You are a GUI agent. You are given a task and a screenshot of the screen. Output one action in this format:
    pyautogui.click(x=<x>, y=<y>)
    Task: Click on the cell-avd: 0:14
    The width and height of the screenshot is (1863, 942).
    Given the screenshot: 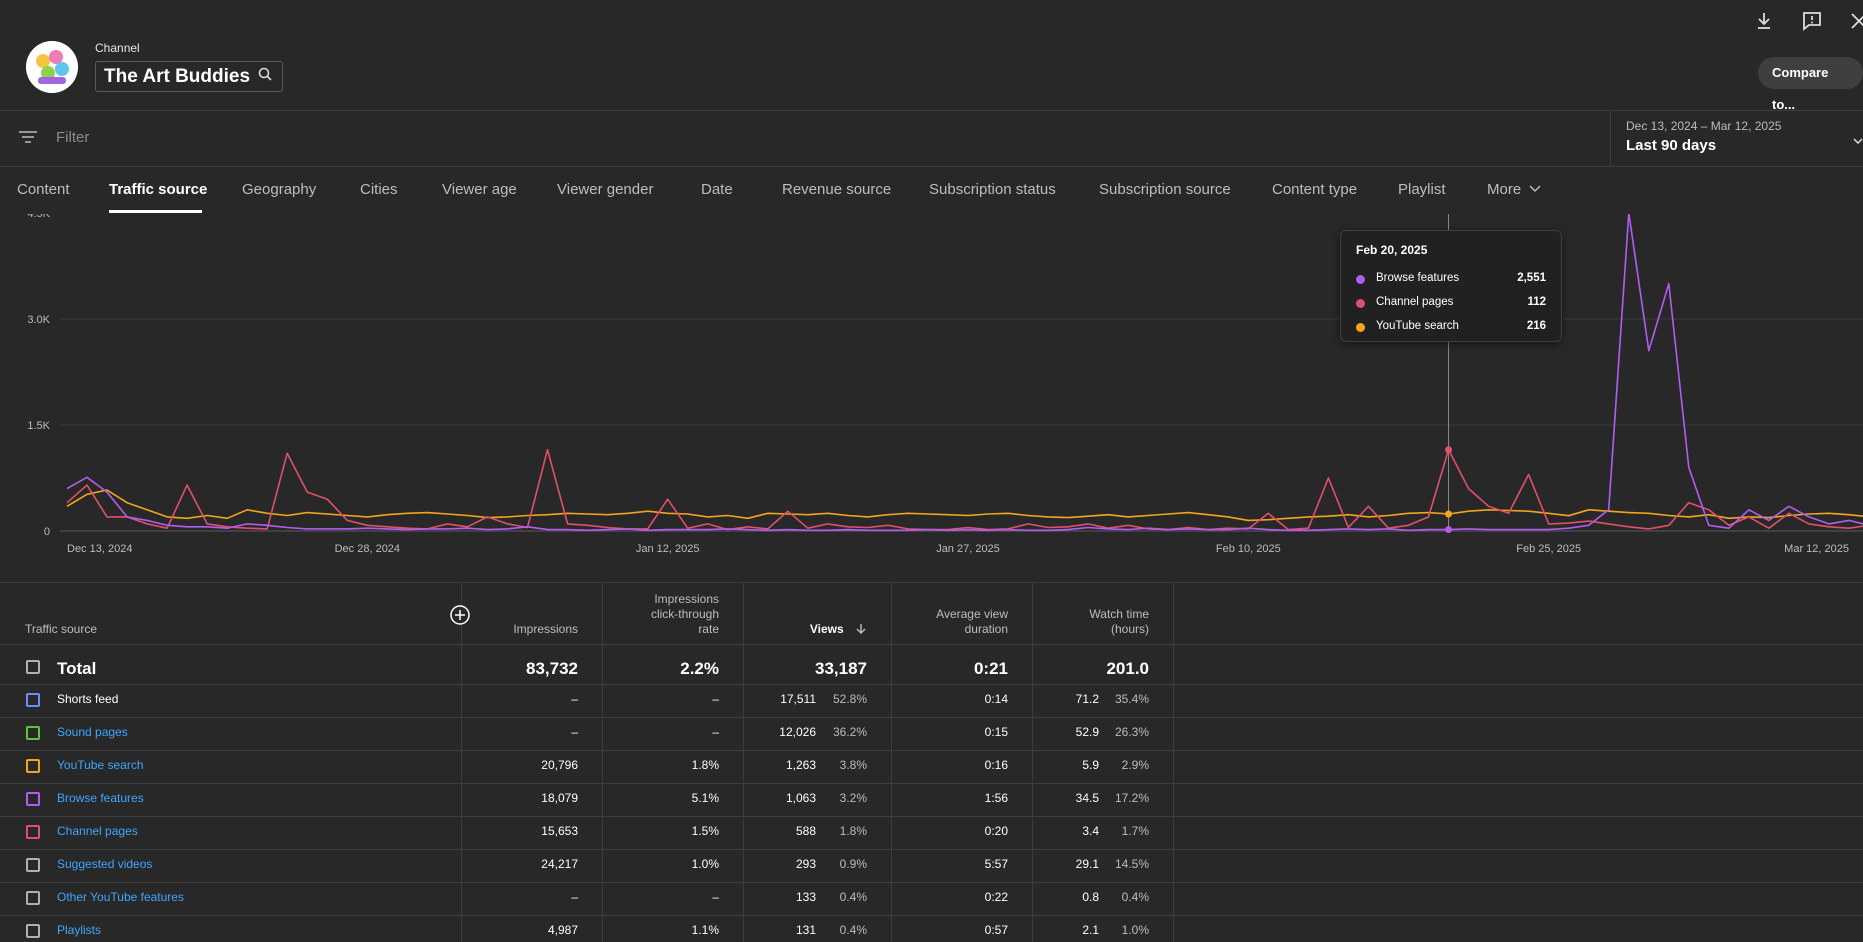 What is the action you would take?
    pyautogui.click(x=996, y=699)
    